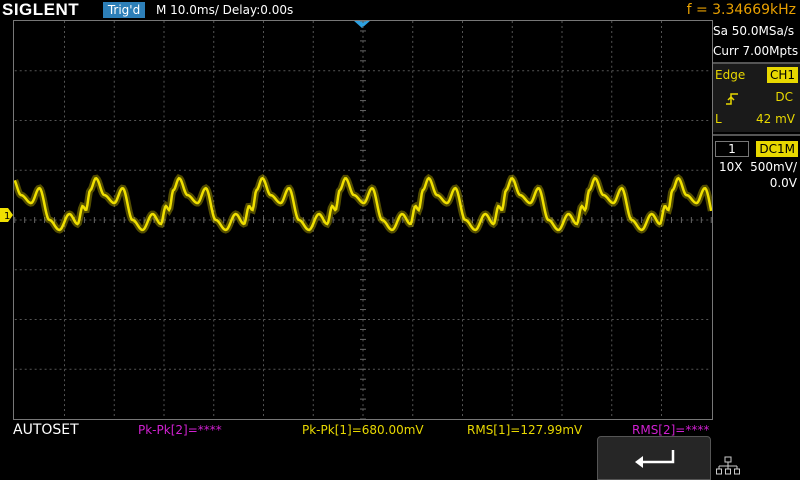 Image resolution: width=800 pixels, height=480 pixels. What do you see at coordinates (41, 9) in the screenshot?
I see `brand-logo: SIGLENT` at bounding box center [41, 9].